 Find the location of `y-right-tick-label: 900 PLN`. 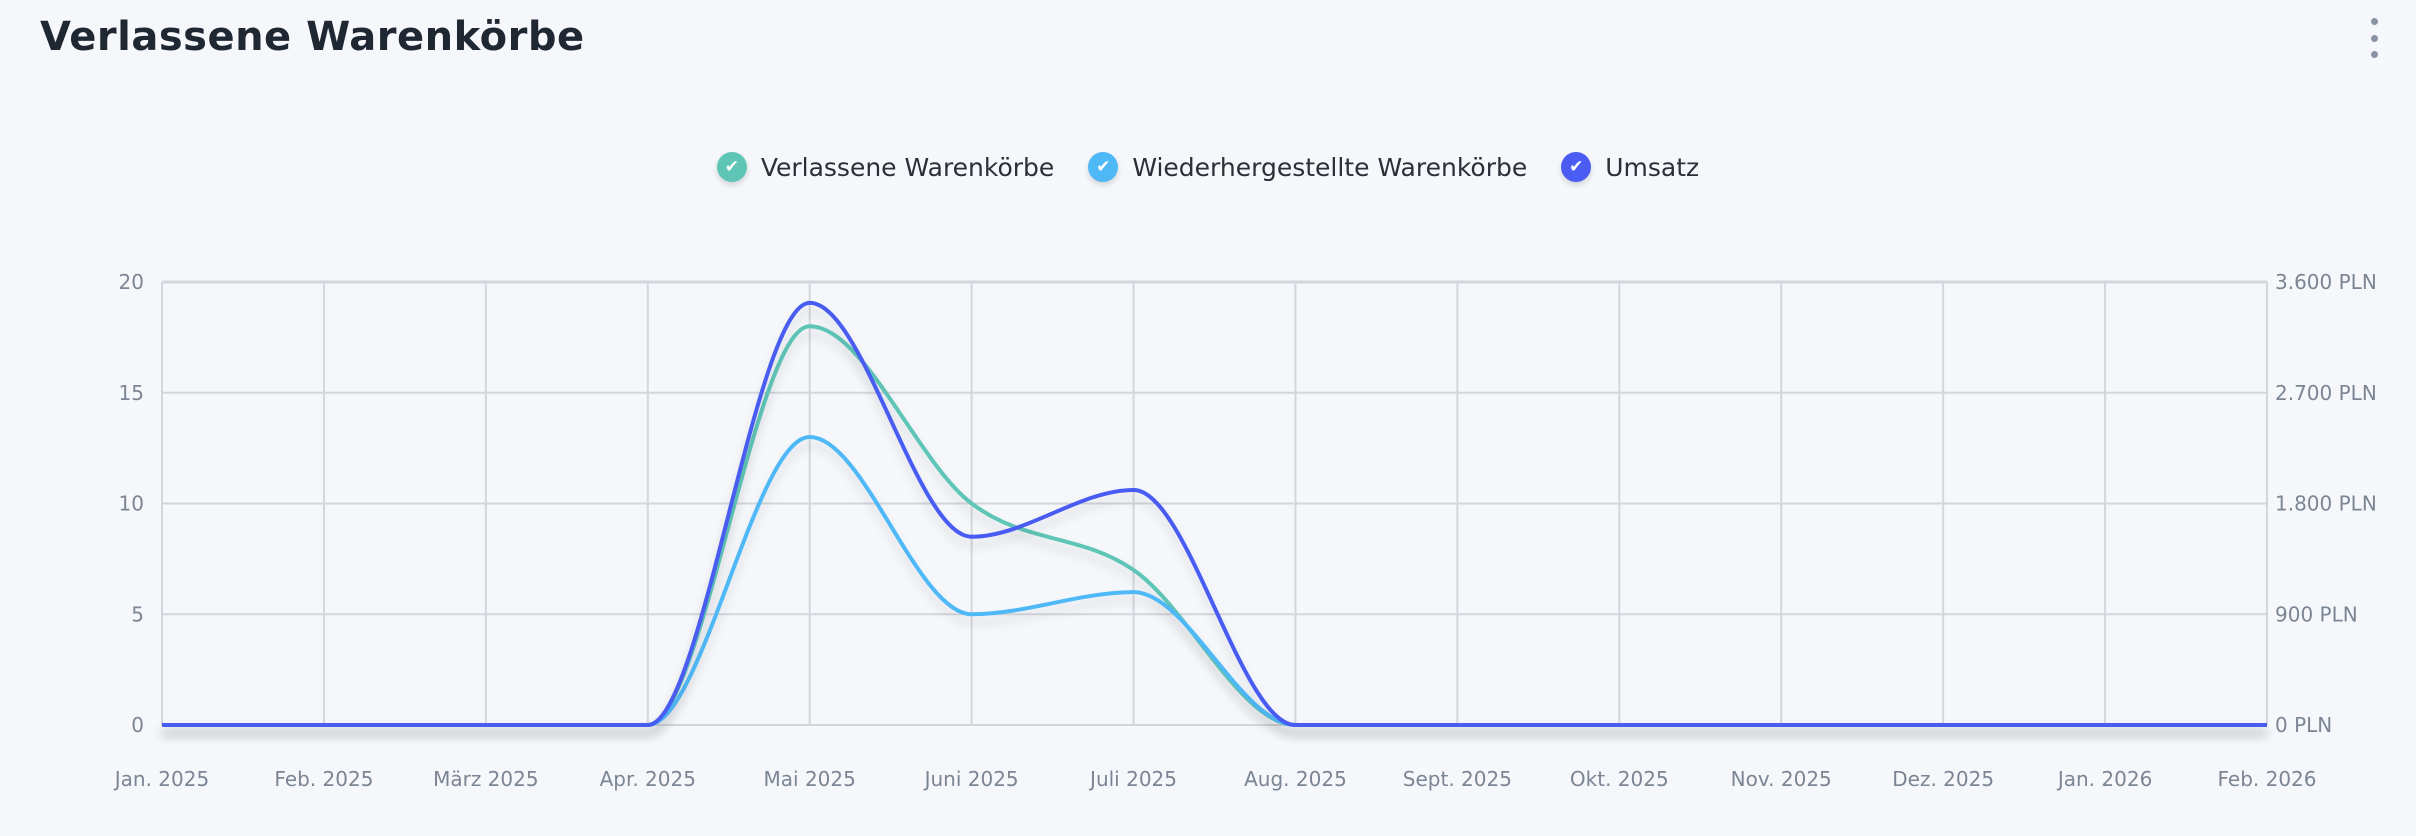

y-right-tick-label: 900 PLN is located at coordinates (2316, 614).